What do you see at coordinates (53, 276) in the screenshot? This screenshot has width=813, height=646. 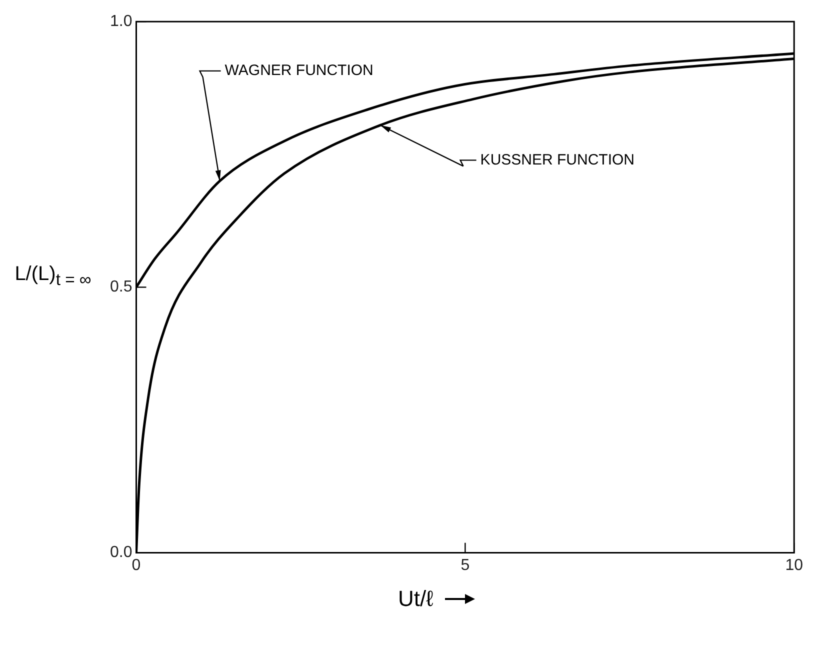 I see `y-axis-title: L/(L)$_{t = ∞}$` at bounding box center [53, 276].